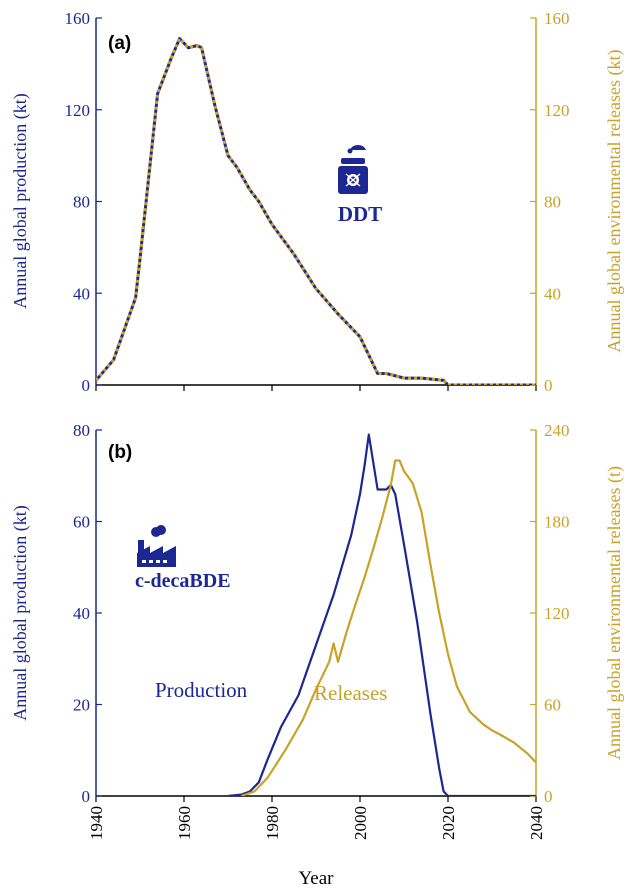 Image resolution: width=633 pixels, height=889 pixels. Describe the element at coordinates (183, 581) in the screenshot. I see `panel-b-annotation: c-decaBDE` at that location.